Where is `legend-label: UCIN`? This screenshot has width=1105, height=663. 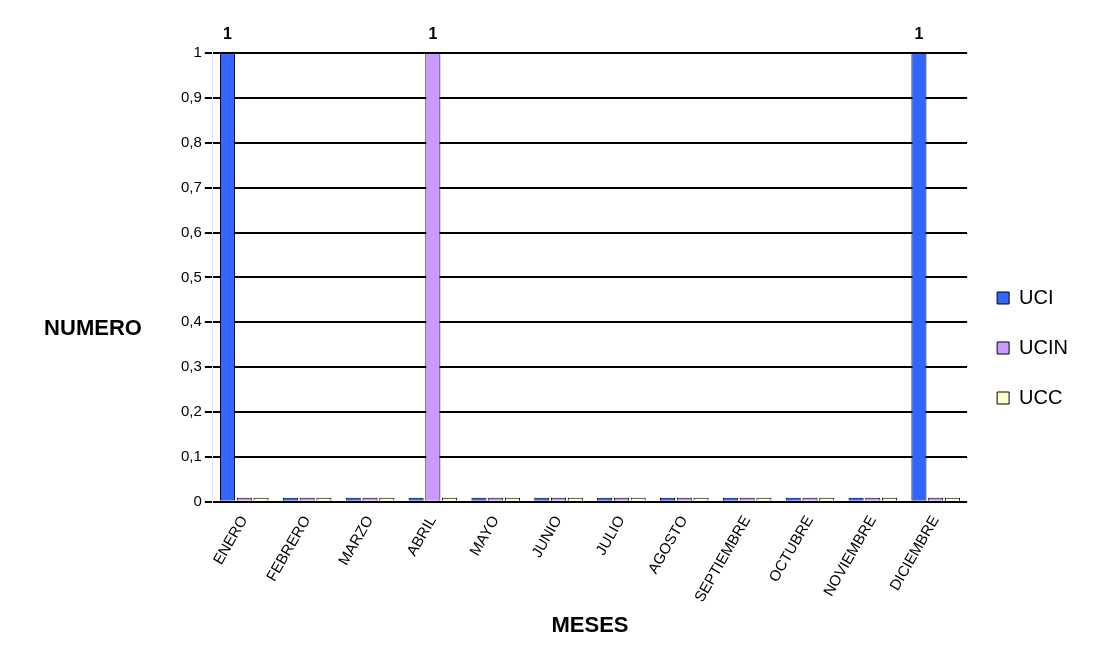
legend-label: UCIN is located at coordinates (1043, 346).